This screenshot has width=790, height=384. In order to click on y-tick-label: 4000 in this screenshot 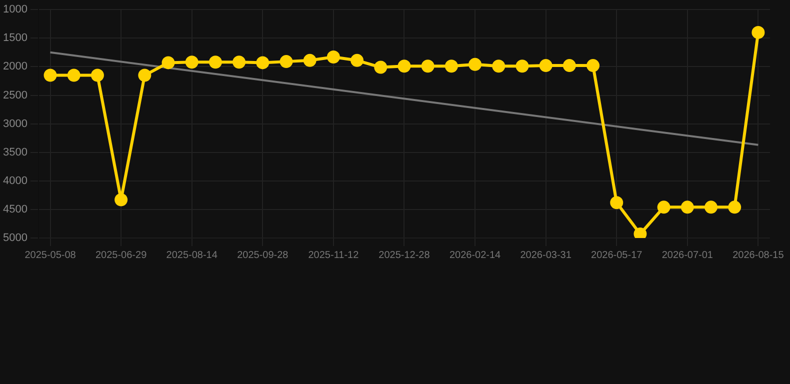, I will do `click(15, 180)`.